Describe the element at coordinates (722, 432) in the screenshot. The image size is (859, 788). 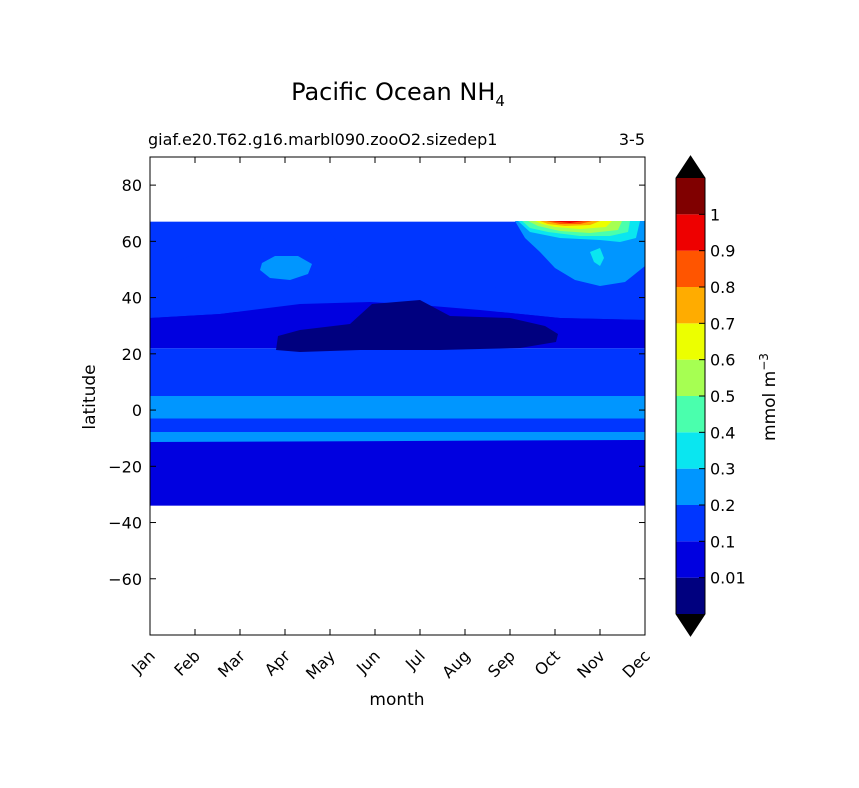
I see `colorbar-tick-label: 0.4` at that location.